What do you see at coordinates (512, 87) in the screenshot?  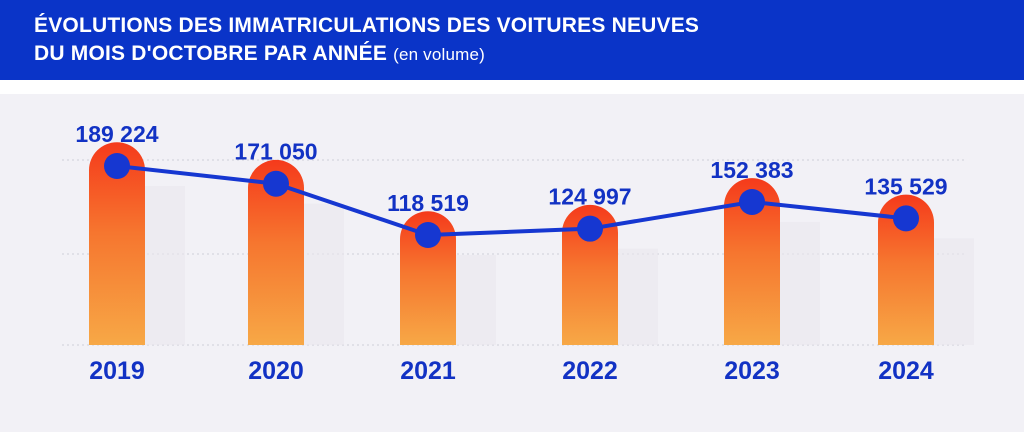 I see `header-separator-band` at bounding box center [512, 87].